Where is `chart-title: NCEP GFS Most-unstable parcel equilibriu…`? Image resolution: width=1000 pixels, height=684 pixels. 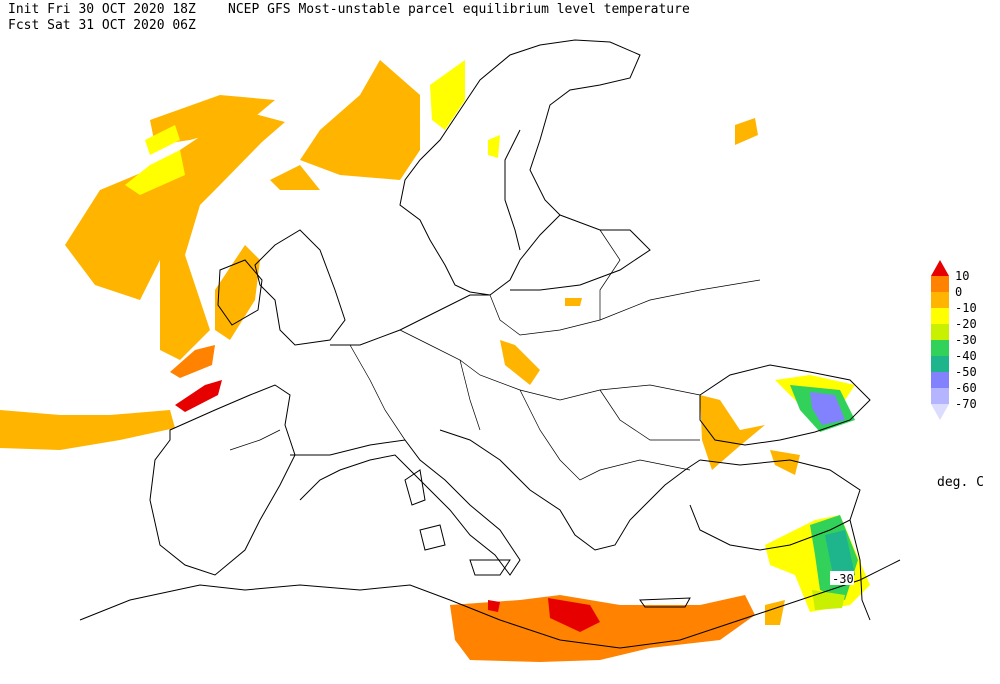
chart-title: NCEP GFS Most-unstable parcel equilibriu… is located at coordinates (459, 9).